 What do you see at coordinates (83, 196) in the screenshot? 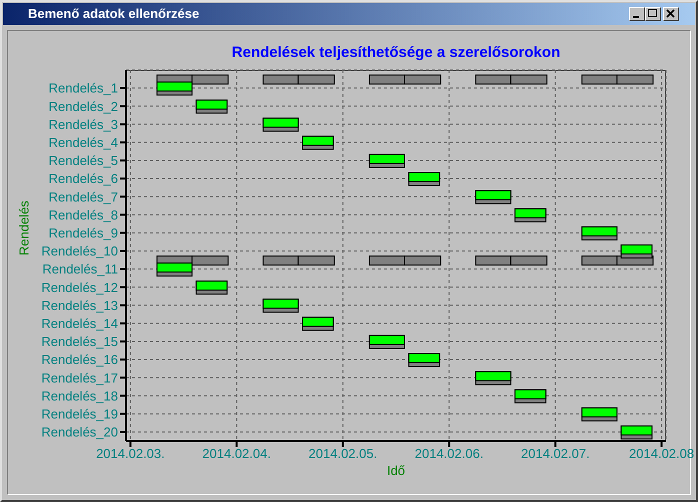
I see `y-tick-label: Rendelés_7` at bounding box center [83, 196].